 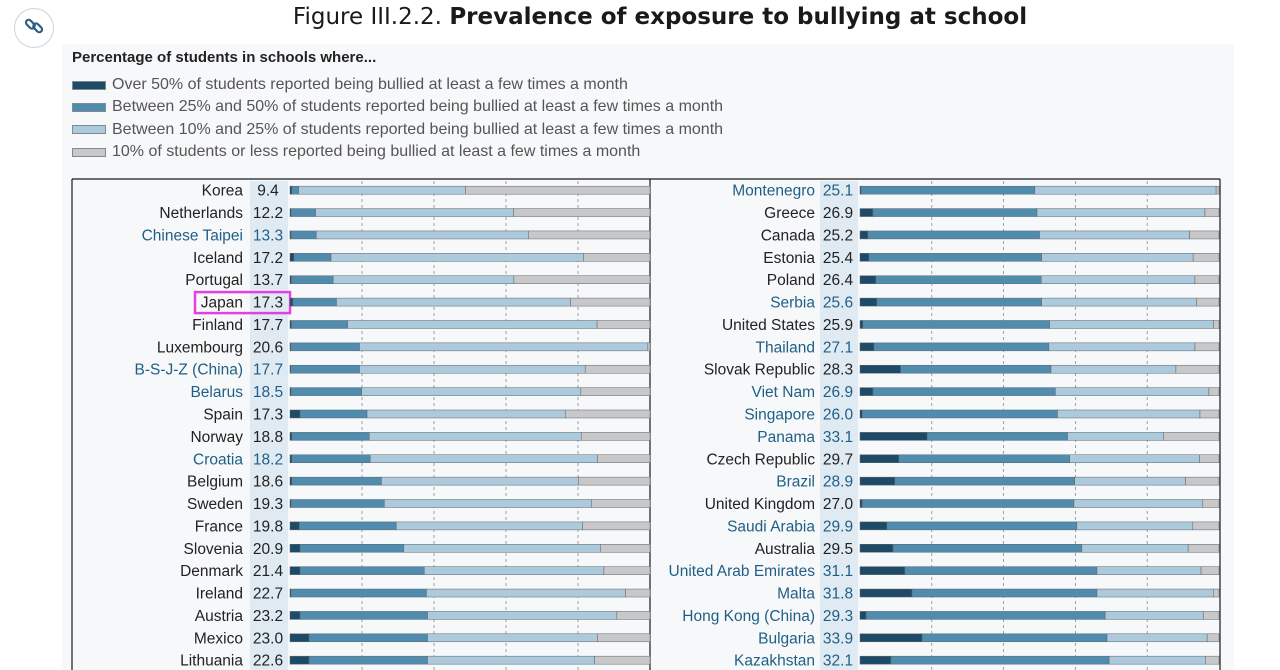 I want to click on value-label: 22.6, so click(x=268, y=661).